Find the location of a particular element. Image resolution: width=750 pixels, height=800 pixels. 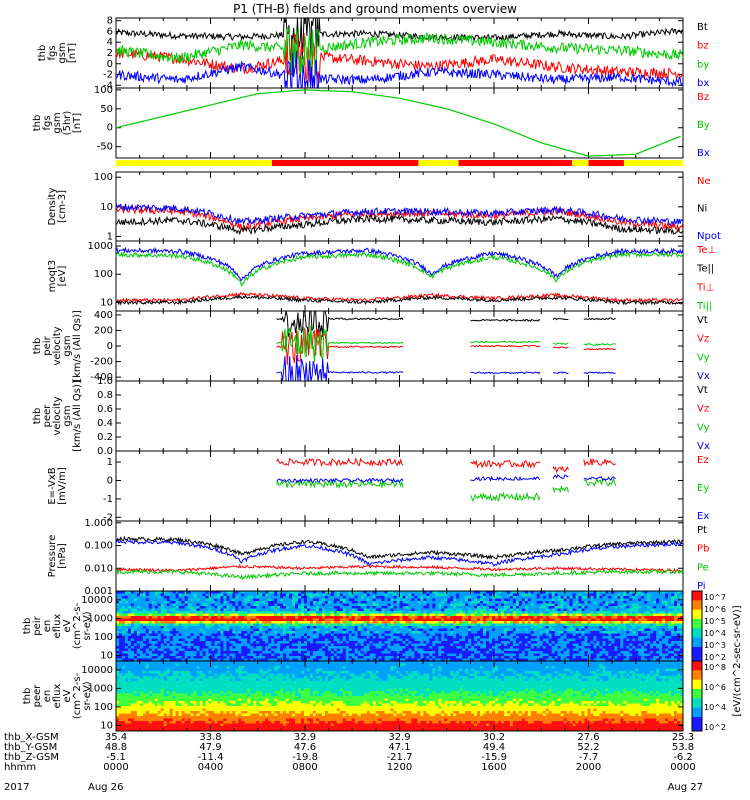

x-axis-value: 0400 is located at coordinates (210, 767).